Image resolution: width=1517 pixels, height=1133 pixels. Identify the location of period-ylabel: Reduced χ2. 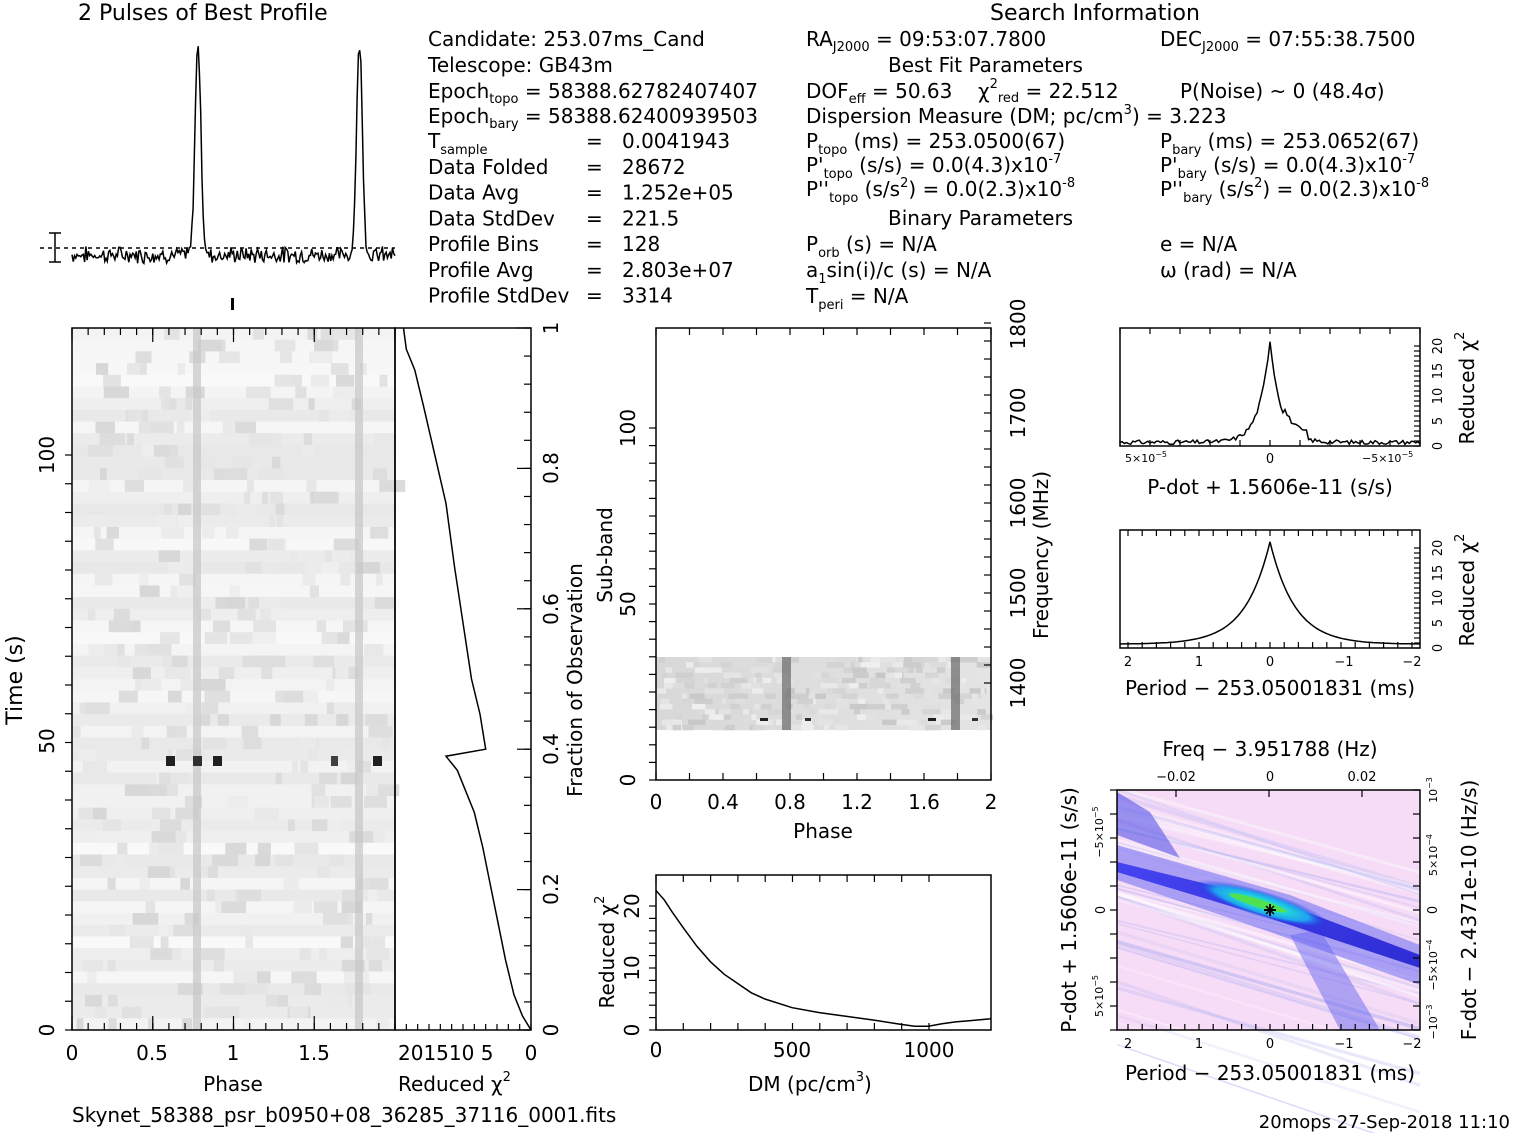
(1466, 590).